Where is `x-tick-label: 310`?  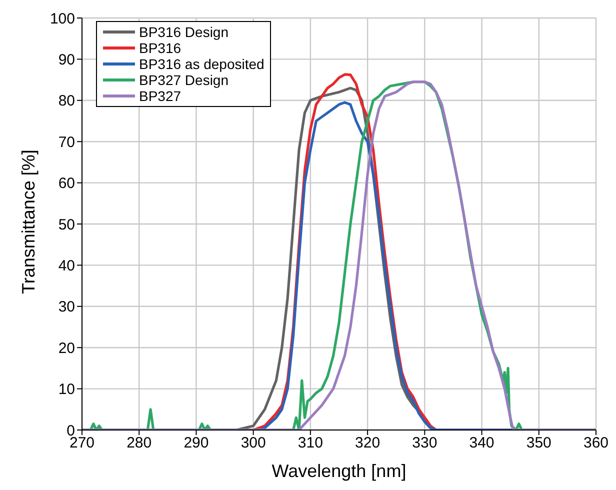
x-tick-label: 310 is located at coordinates (310, 443).